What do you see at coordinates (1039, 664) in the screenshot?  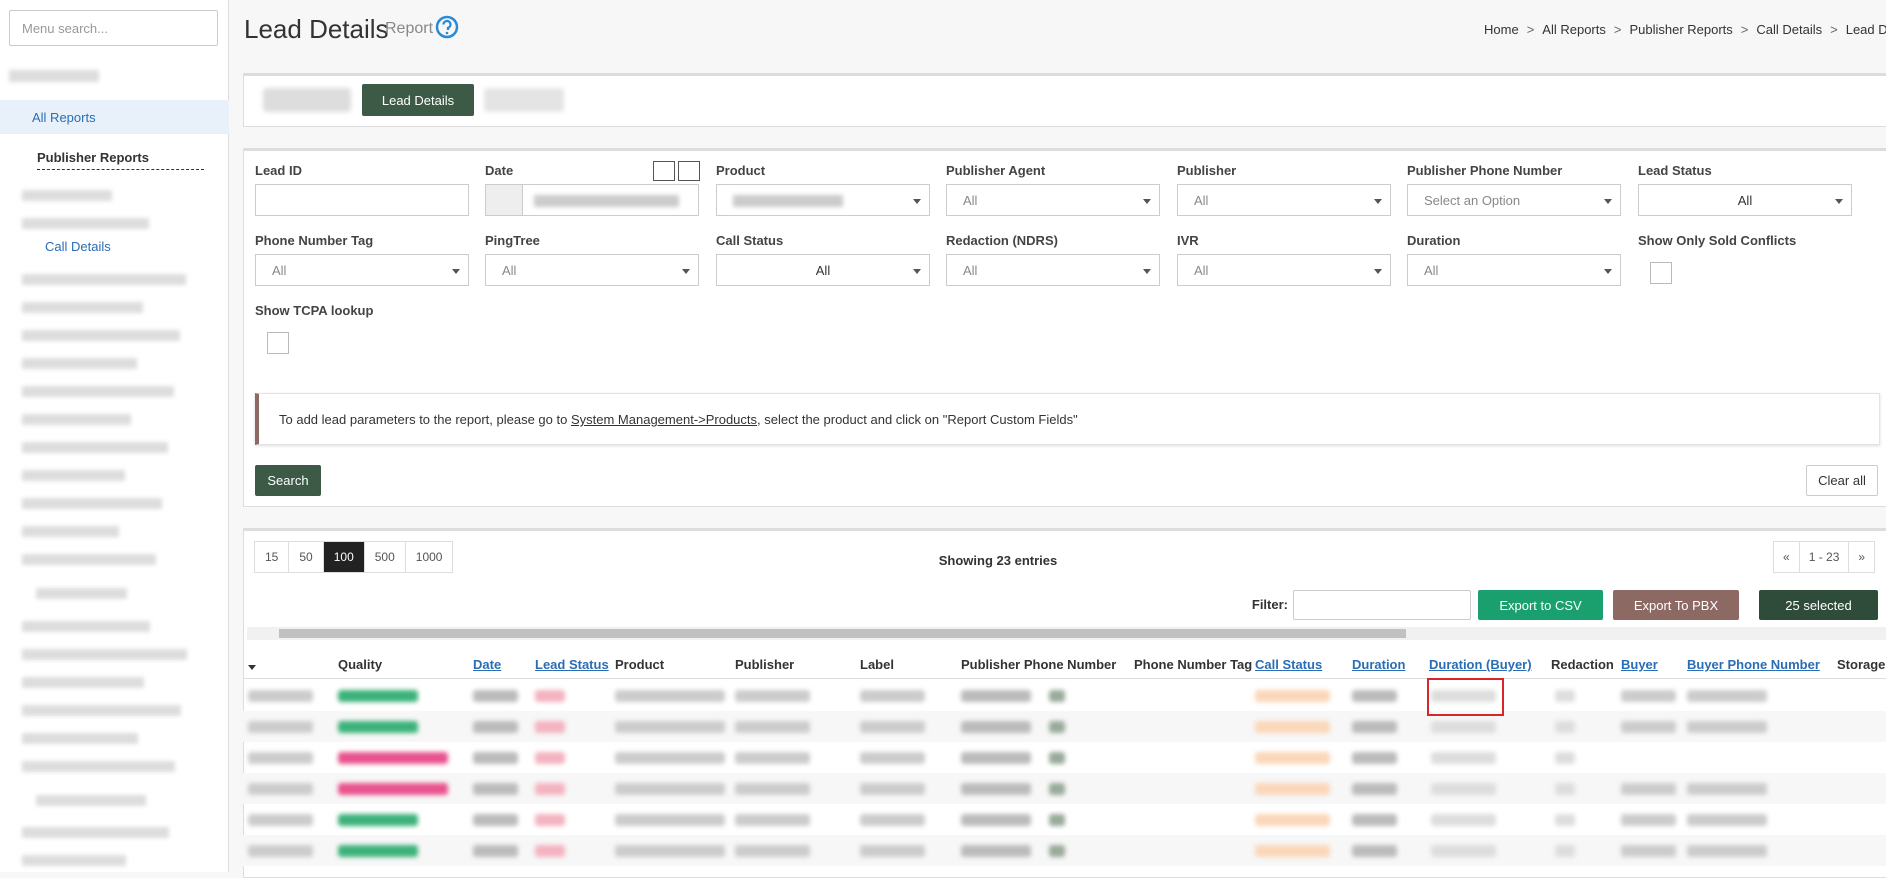 I see `column-header: Publisher Phone Number` at bounding box center [1039, 664].